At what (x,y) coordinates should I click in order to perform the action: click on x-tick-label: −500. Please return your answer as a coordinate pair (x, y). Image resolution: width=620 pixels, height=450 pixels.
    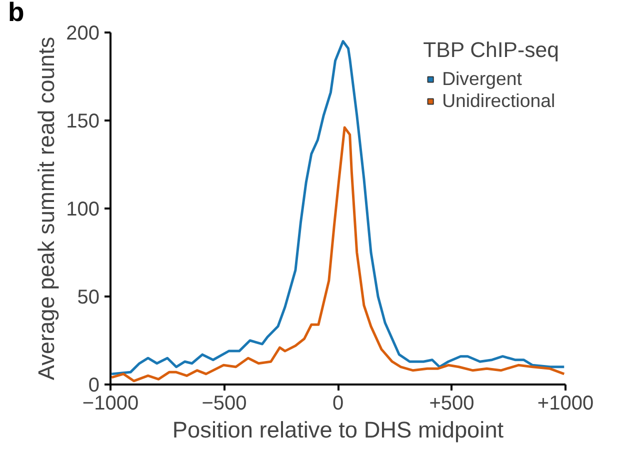
    Looking at the image, I should click on (224, 403).